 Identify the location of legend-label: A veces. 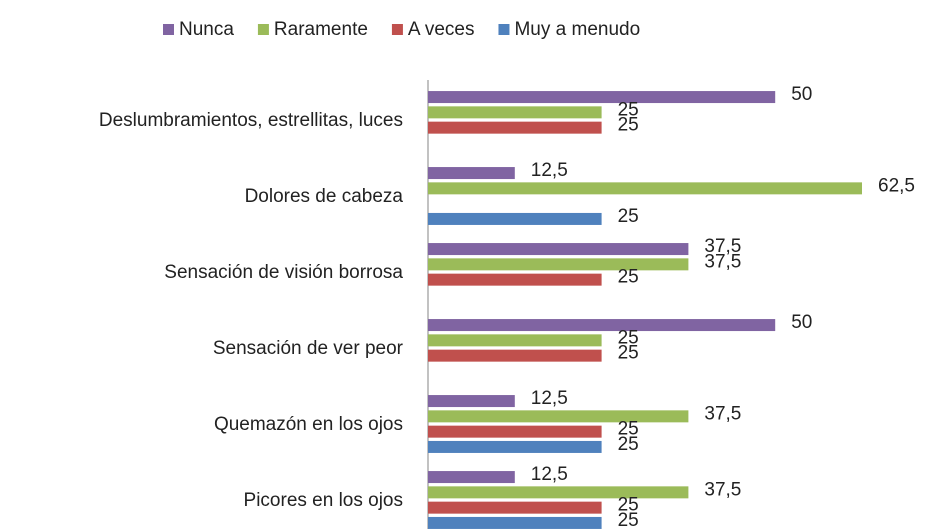
(441, 29).